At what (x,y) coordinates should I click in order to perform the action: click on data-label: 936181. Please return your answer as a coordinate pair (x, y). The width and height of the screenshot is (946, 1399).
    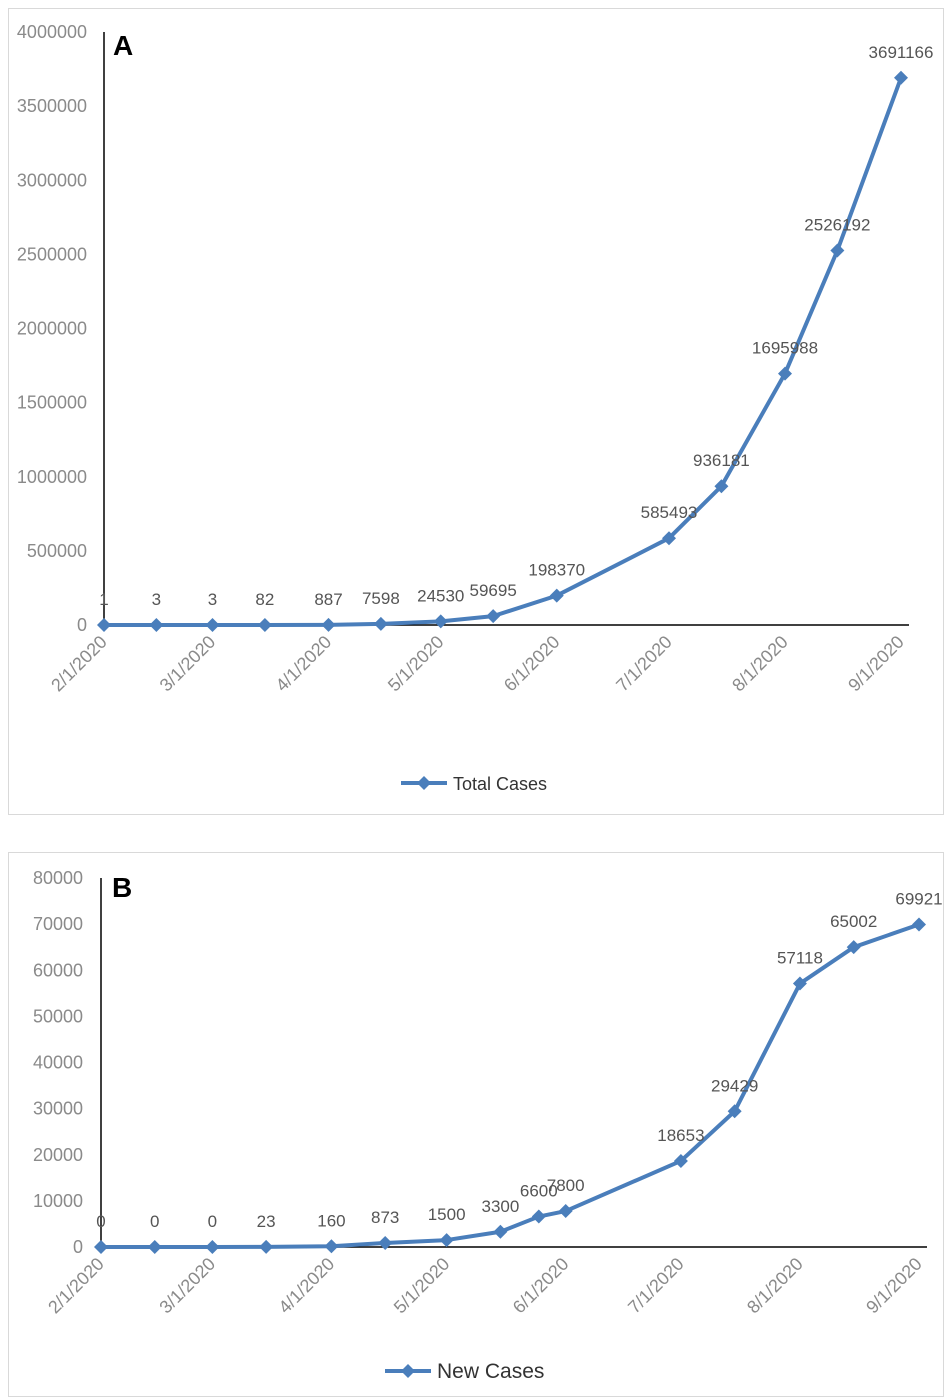
    Looking at the image, I should click on (721, 460).